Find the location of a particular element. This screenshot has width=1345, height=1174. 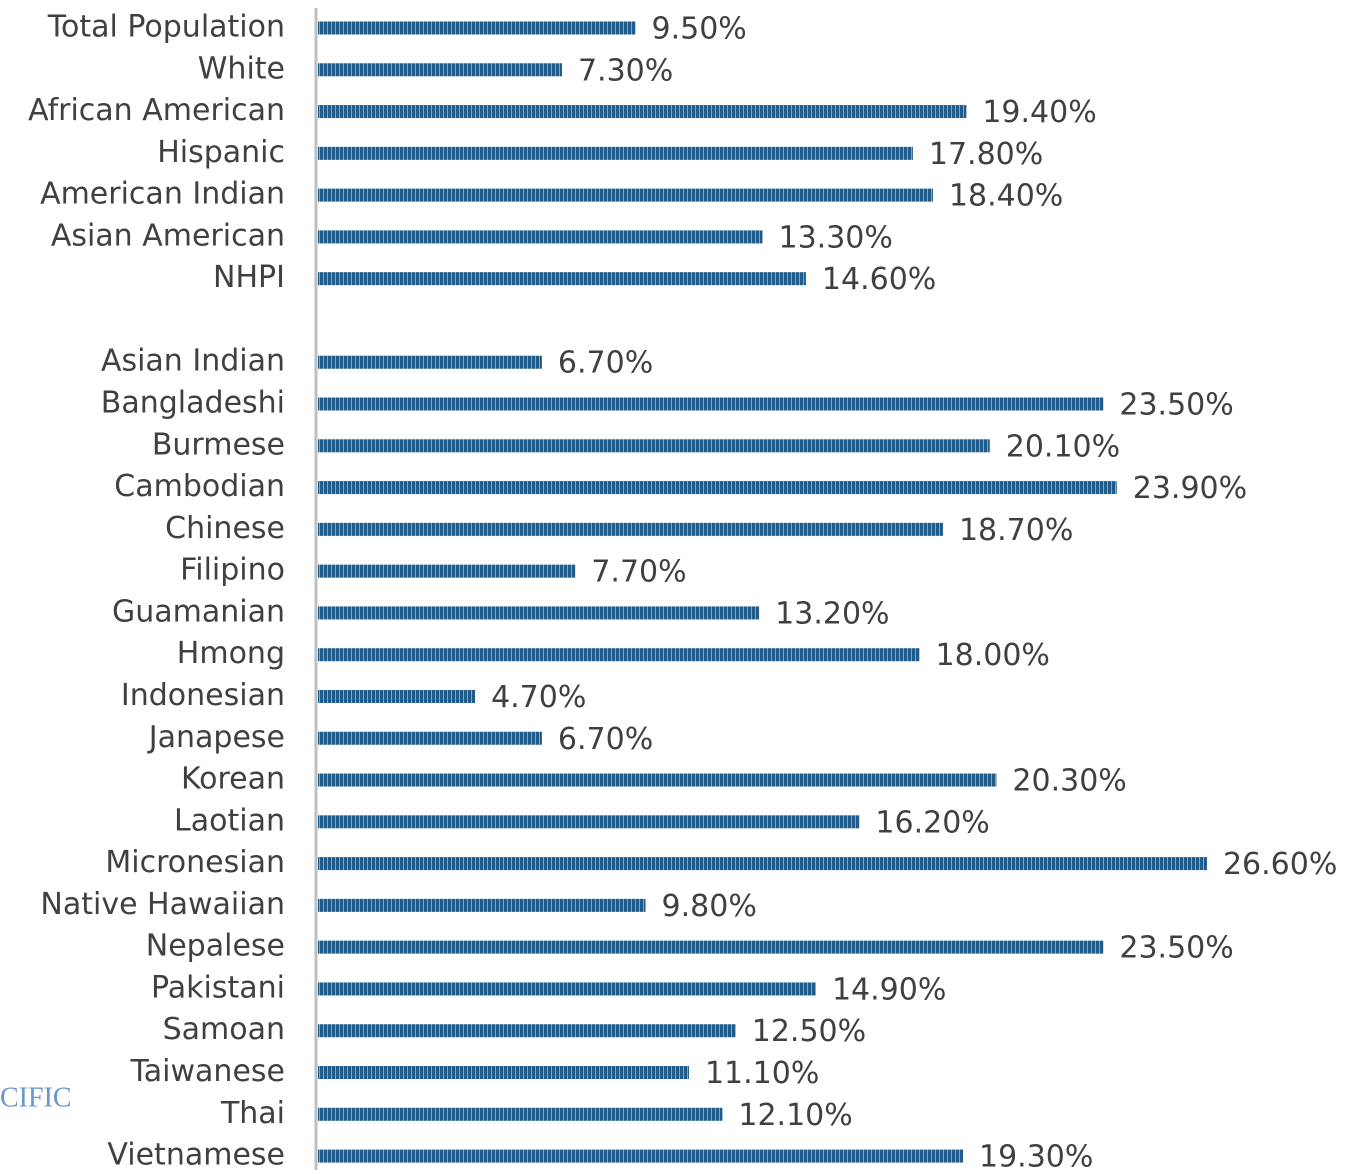

category-label: Janapese is located at coordinates (216, 737).